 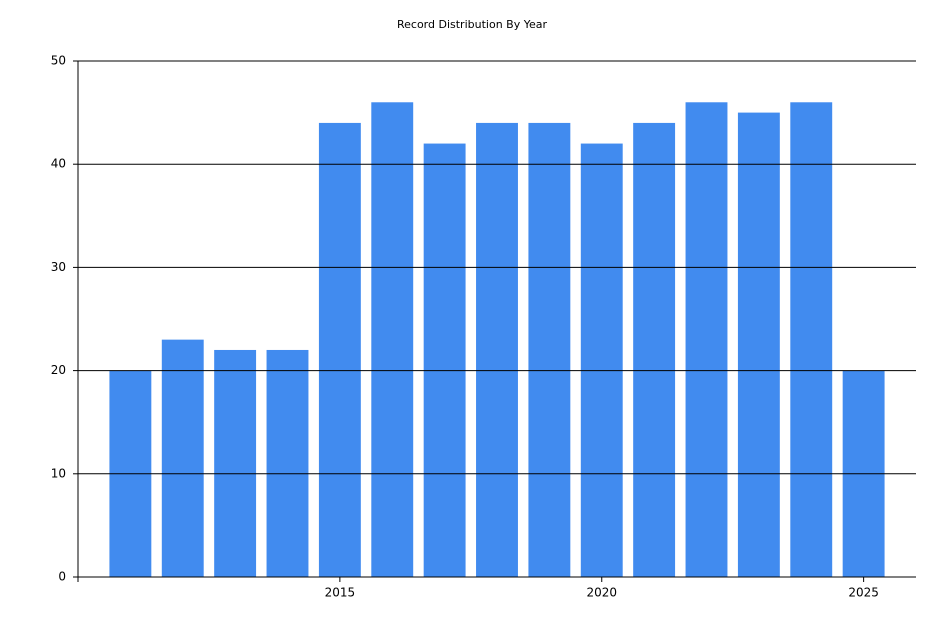 I want to click on y-tick-label: 10, so click(x=58, y=473).